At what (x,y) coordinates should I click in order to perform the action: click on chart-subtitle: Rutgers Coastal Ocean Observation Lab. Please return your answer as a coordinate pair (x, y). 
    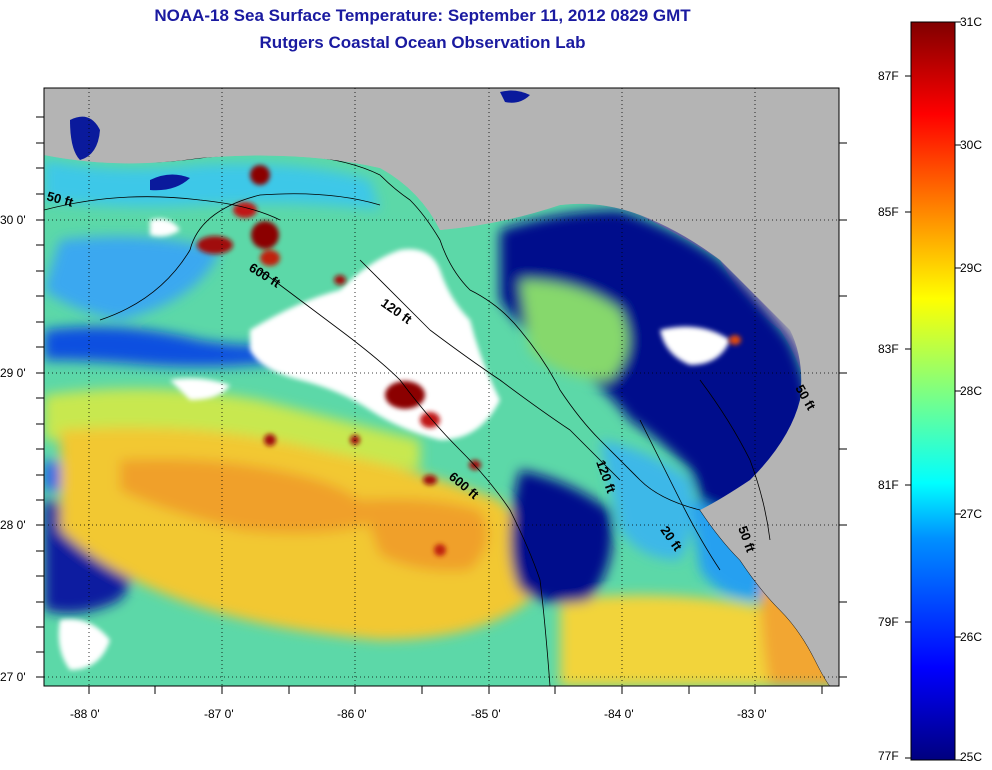
    Looking at the image, I should click on (422, 42).